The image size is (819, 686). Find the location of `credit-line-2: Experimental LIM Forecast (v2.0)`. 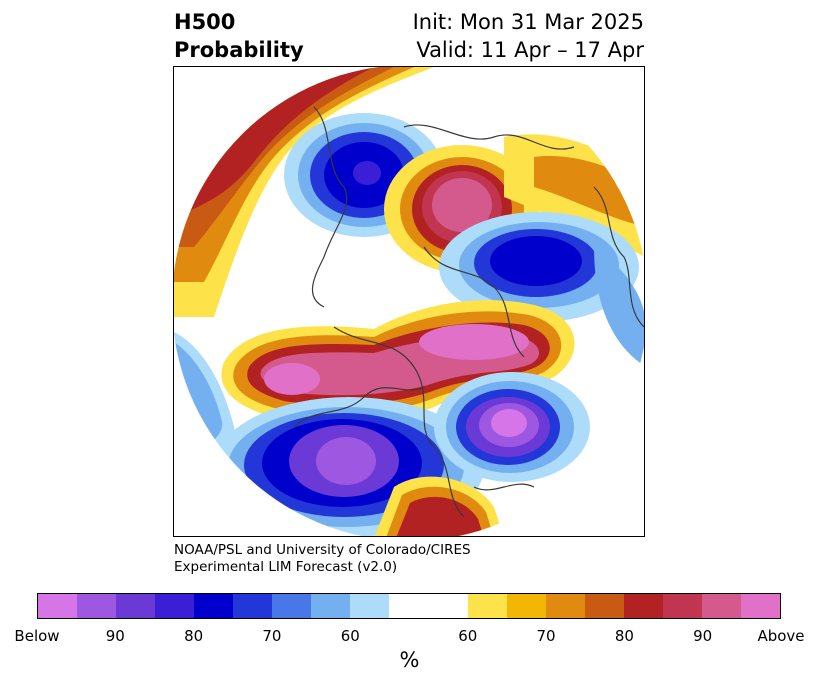

credit-line-2: Experimental LIM Forecast (v2.0) is located at coordinates (286, 567).